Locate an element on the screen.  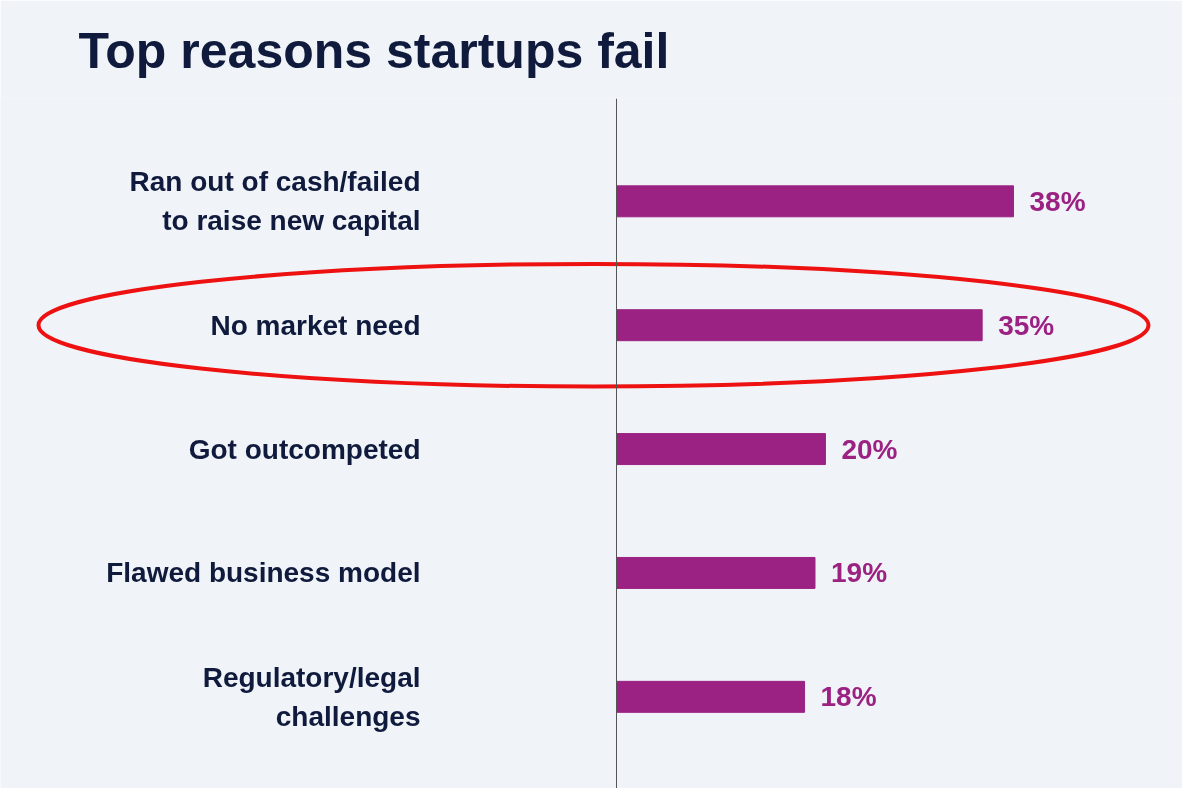
y-tick-label: No market need is located at coordinates (315, 325).